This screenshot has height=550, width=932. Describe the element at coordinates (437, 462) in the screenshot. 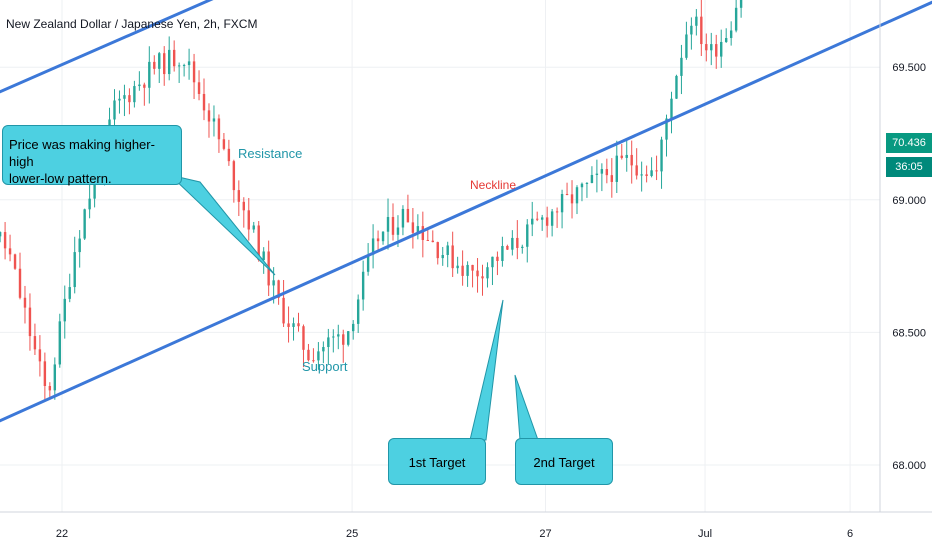

I see `first-target-label: 1st Target` at that location.